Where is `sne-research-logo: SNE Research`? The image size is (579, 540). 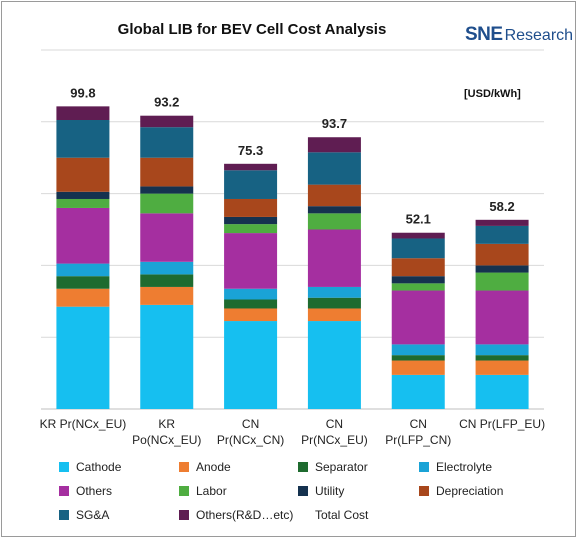 sne-research-logo: SNE Research is located at coordinates (519, 36).